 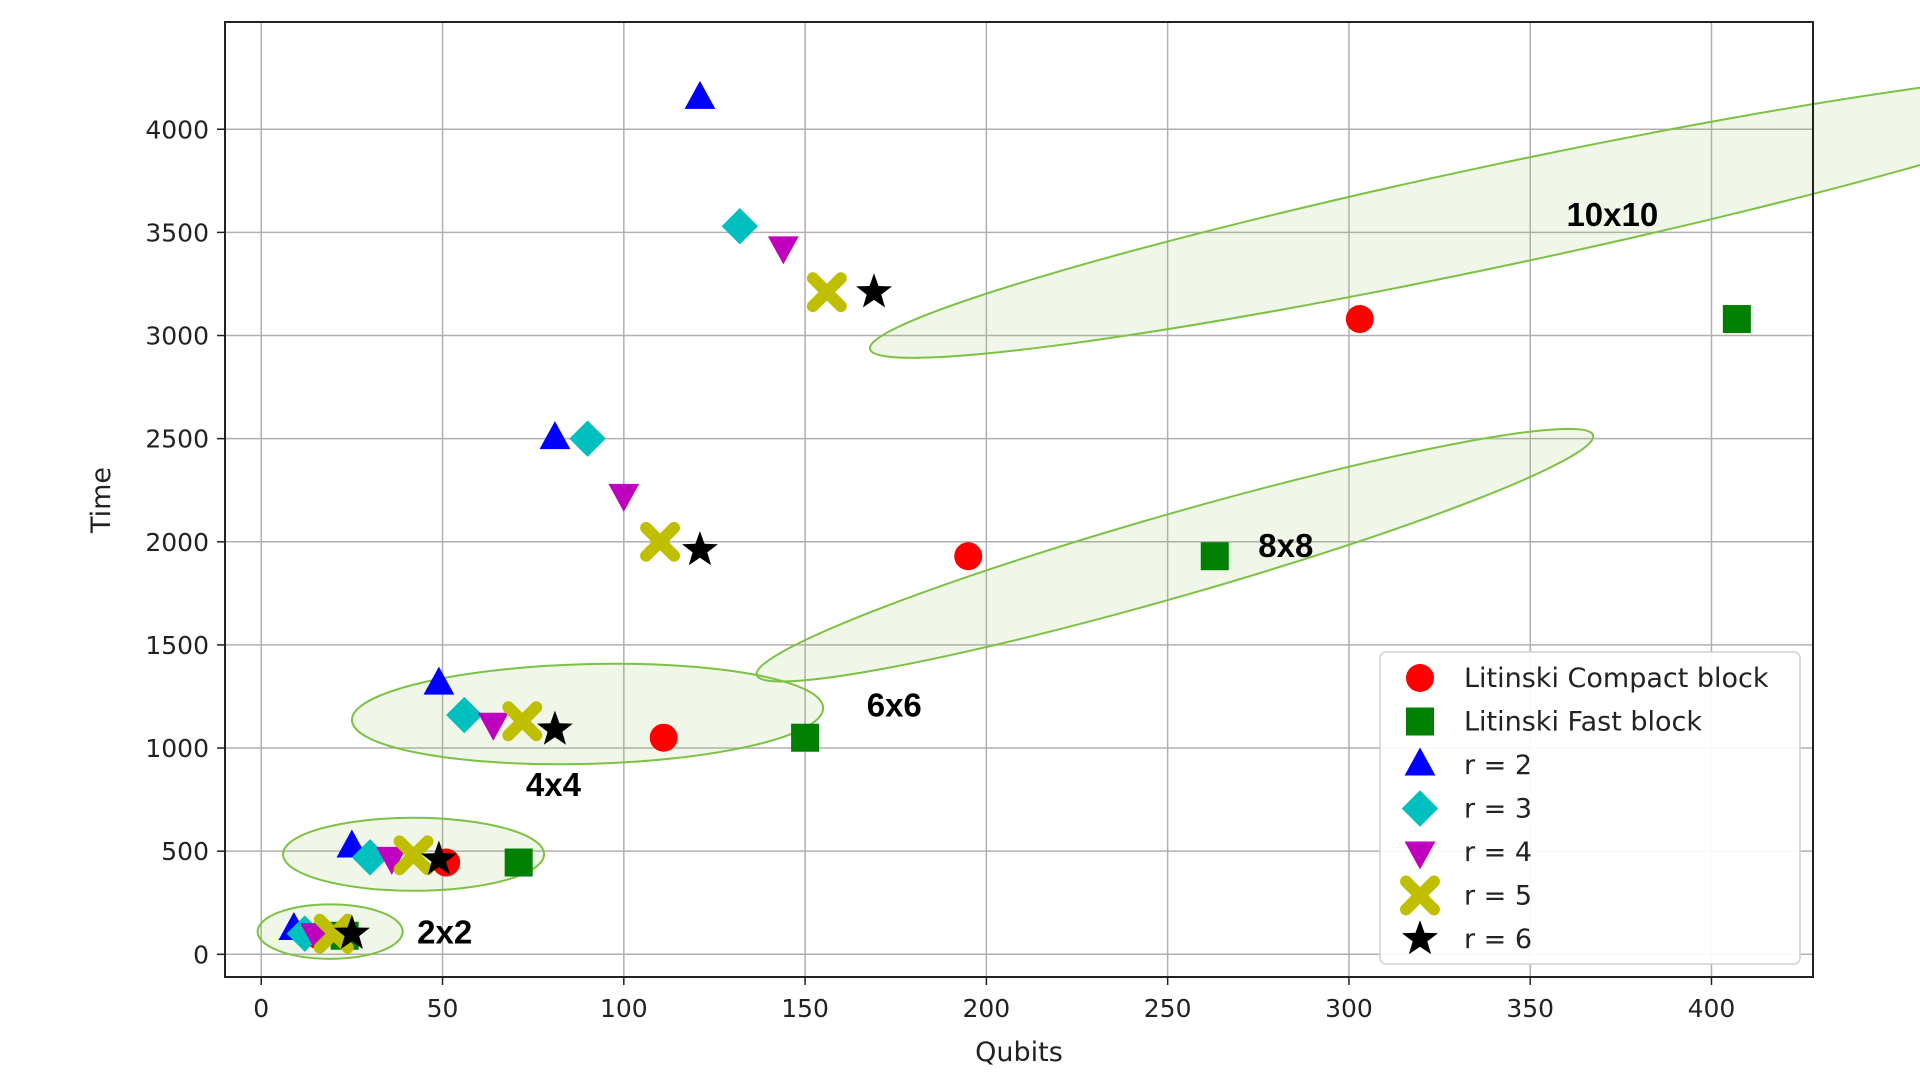 I want to click on legend-box, so click(x=1590, y=808).